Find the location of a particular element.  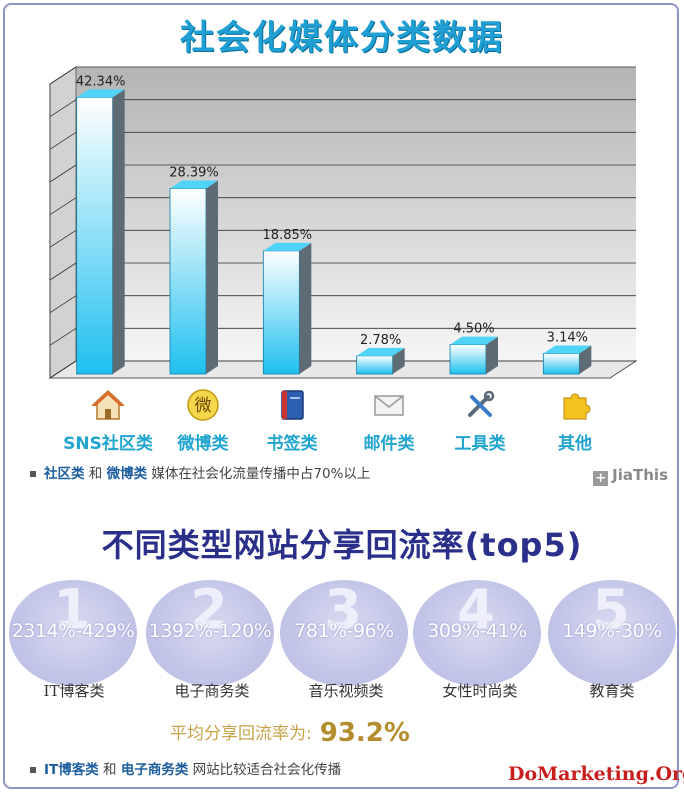

home-icon is located at coordinates (108, 405).